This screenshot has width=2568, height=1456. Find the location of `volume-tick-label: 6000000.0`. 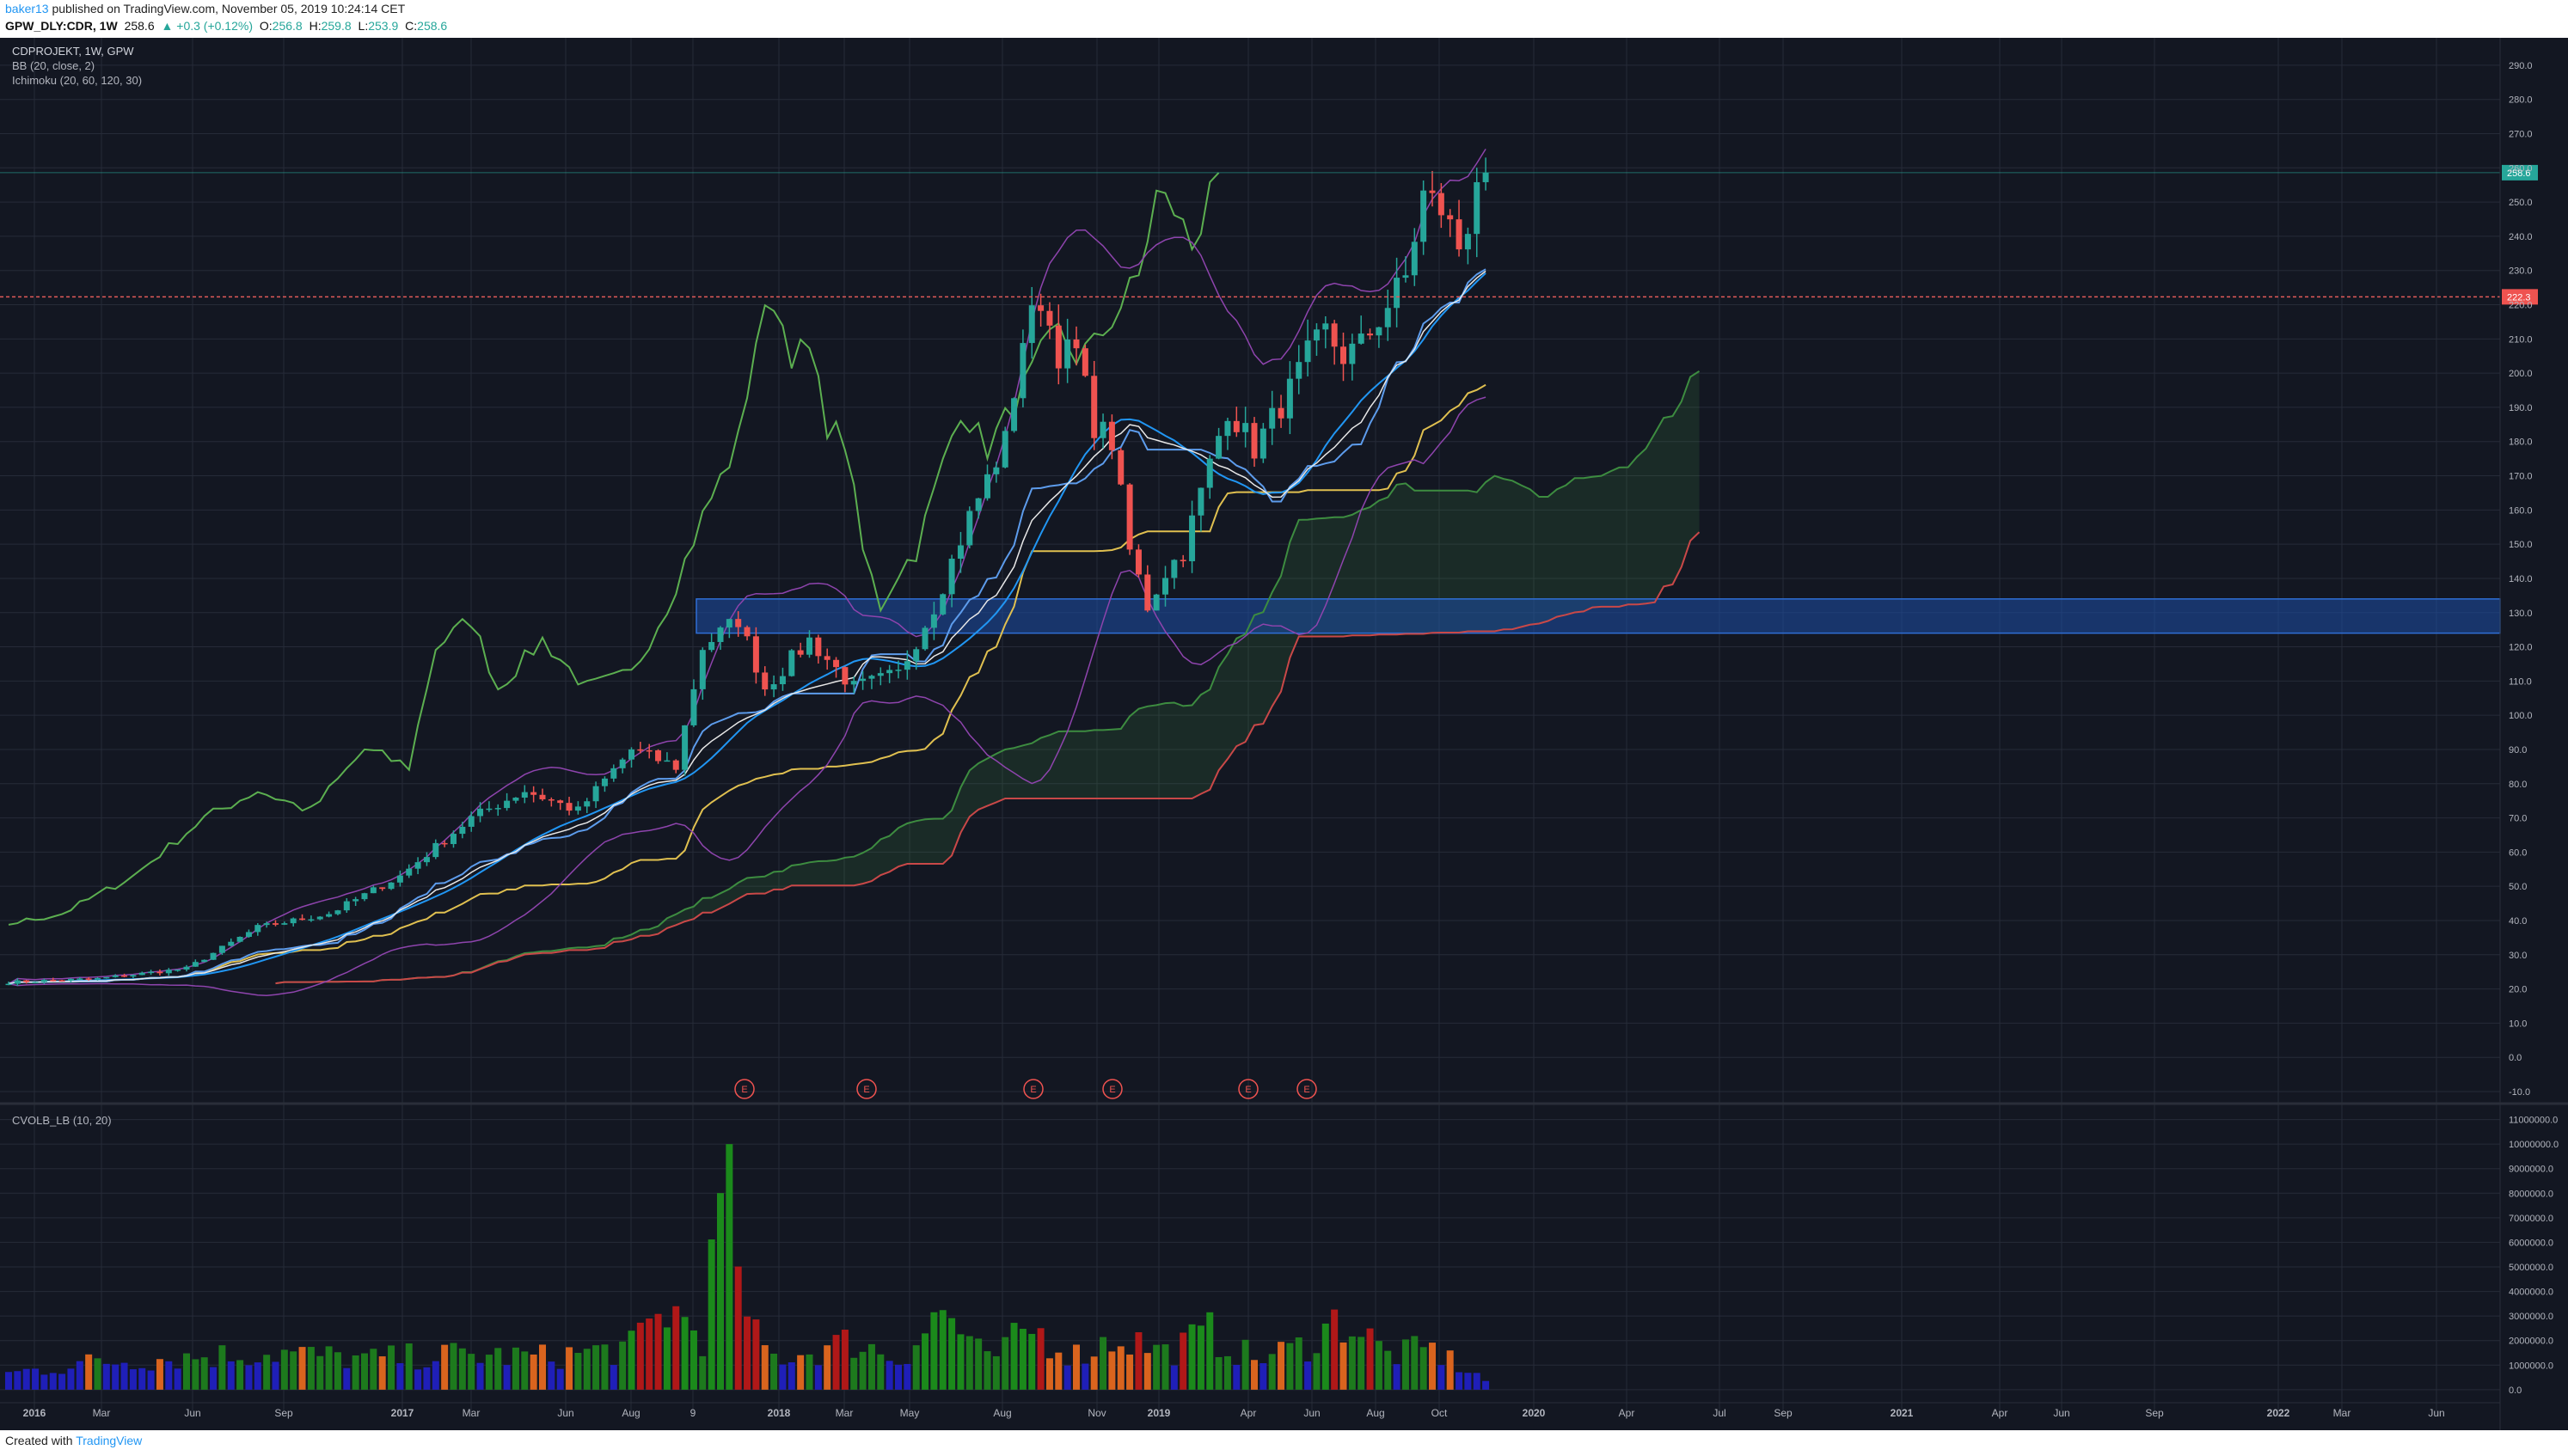

volume-tick-label: 6000000.0 is located at coordinates (2531, 1243).